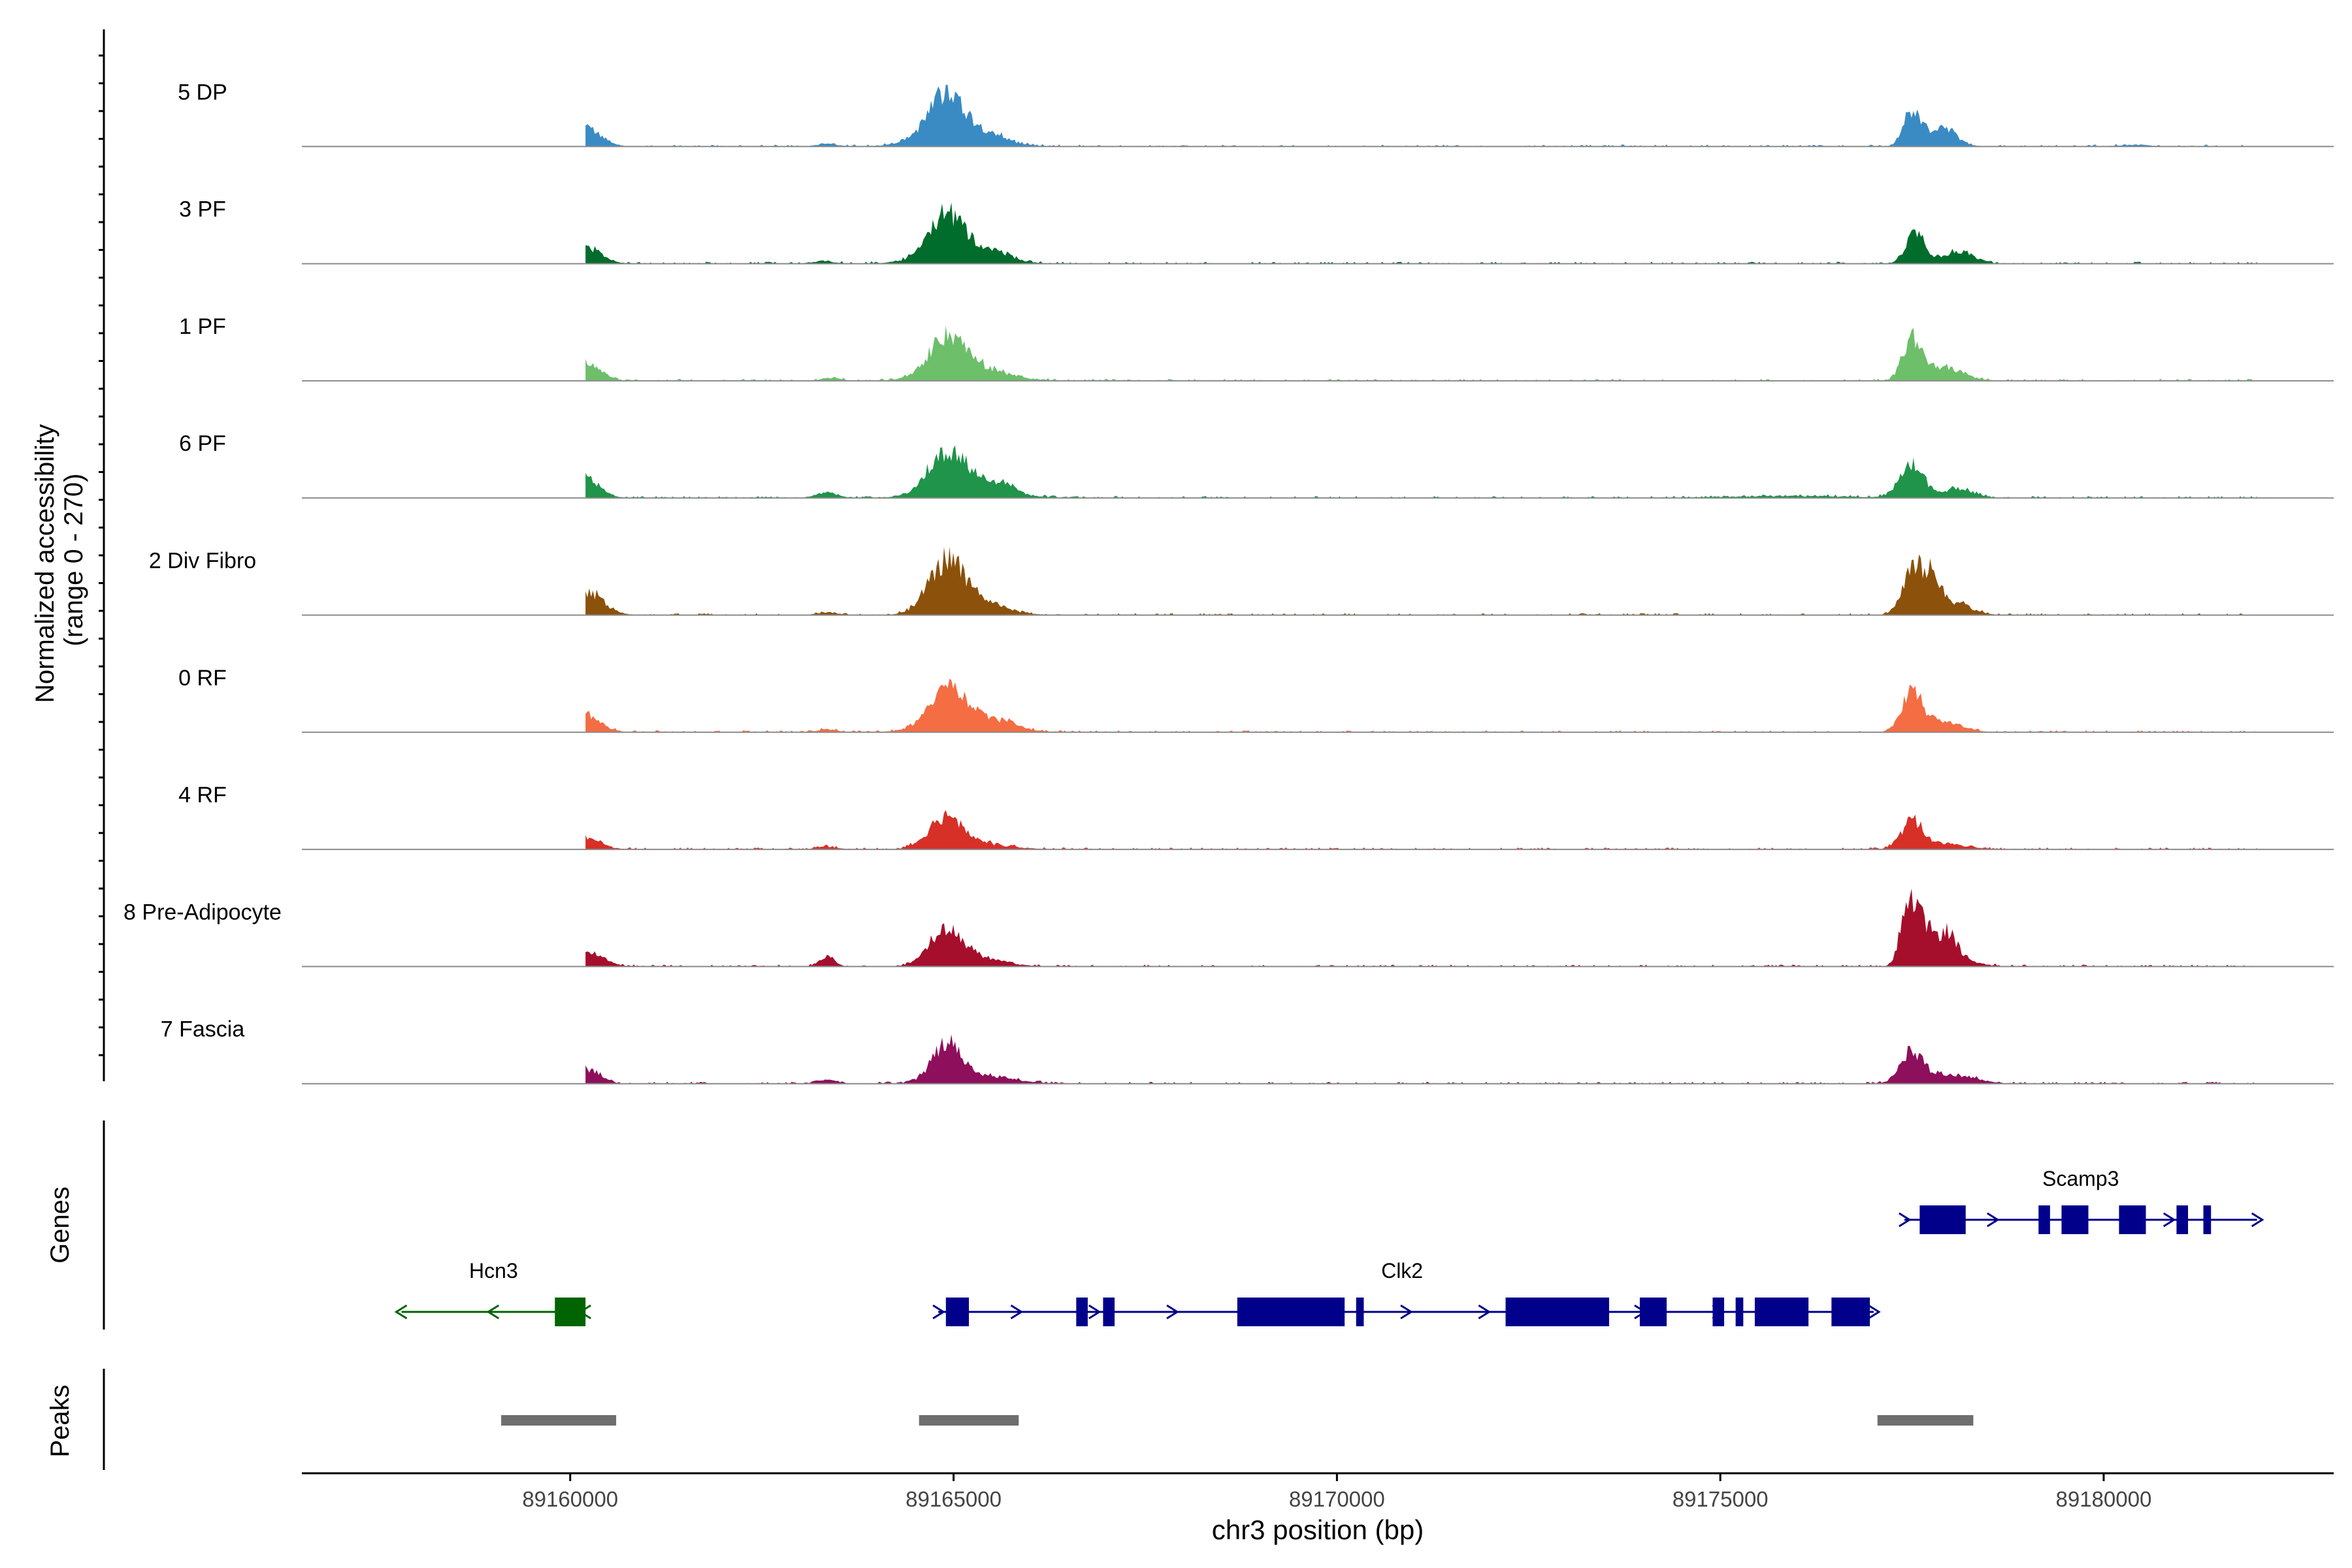 This screenshot has height=1568, width=2352. Describe the element at coordinates (954, 1499) in the screenshot. I see `x-tick-label: 89165000` at that location.